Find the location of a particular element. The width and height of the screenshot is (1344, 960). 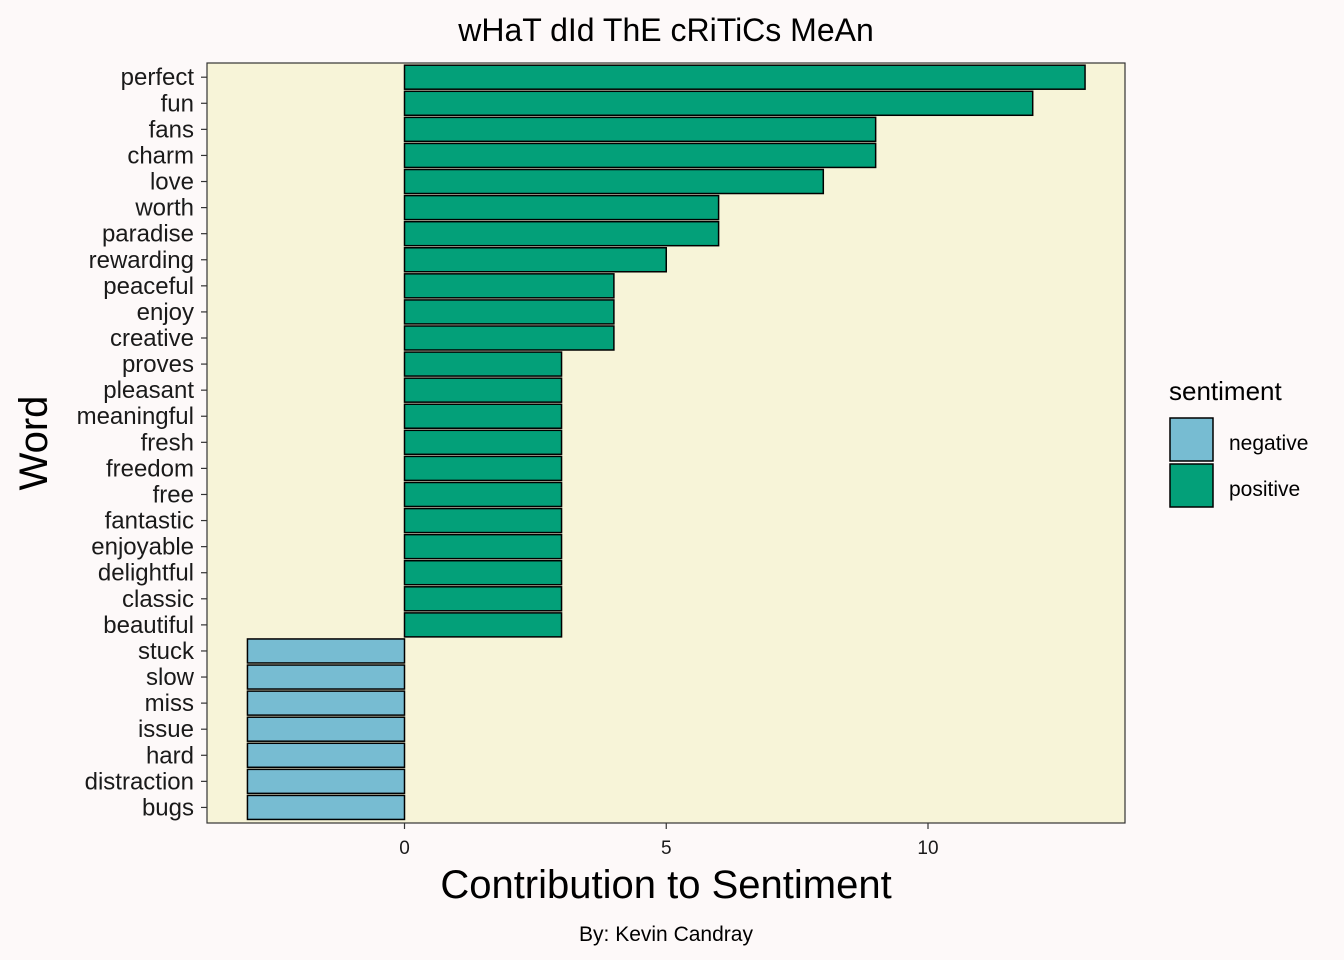

y-tick-label: free is located at coordinates (173, 494).